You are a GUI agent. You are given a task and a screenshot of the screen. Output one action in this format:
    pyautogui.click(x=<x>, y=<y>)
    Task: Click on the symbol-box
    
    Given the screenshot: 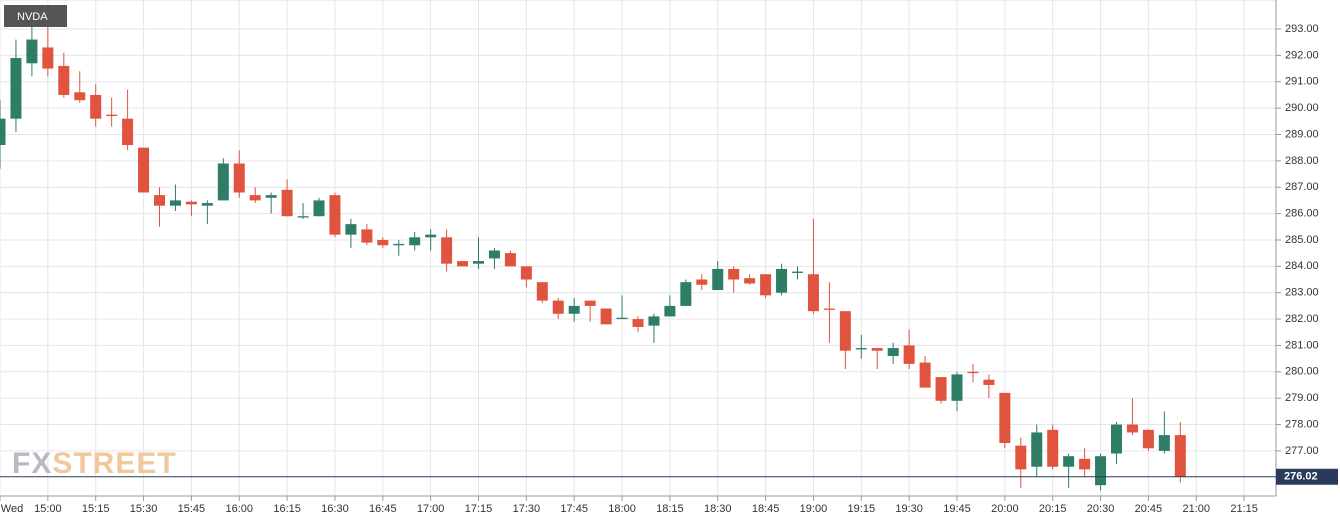 What is the action you would take?
    pyautogui.click(x=35, y=16)
    